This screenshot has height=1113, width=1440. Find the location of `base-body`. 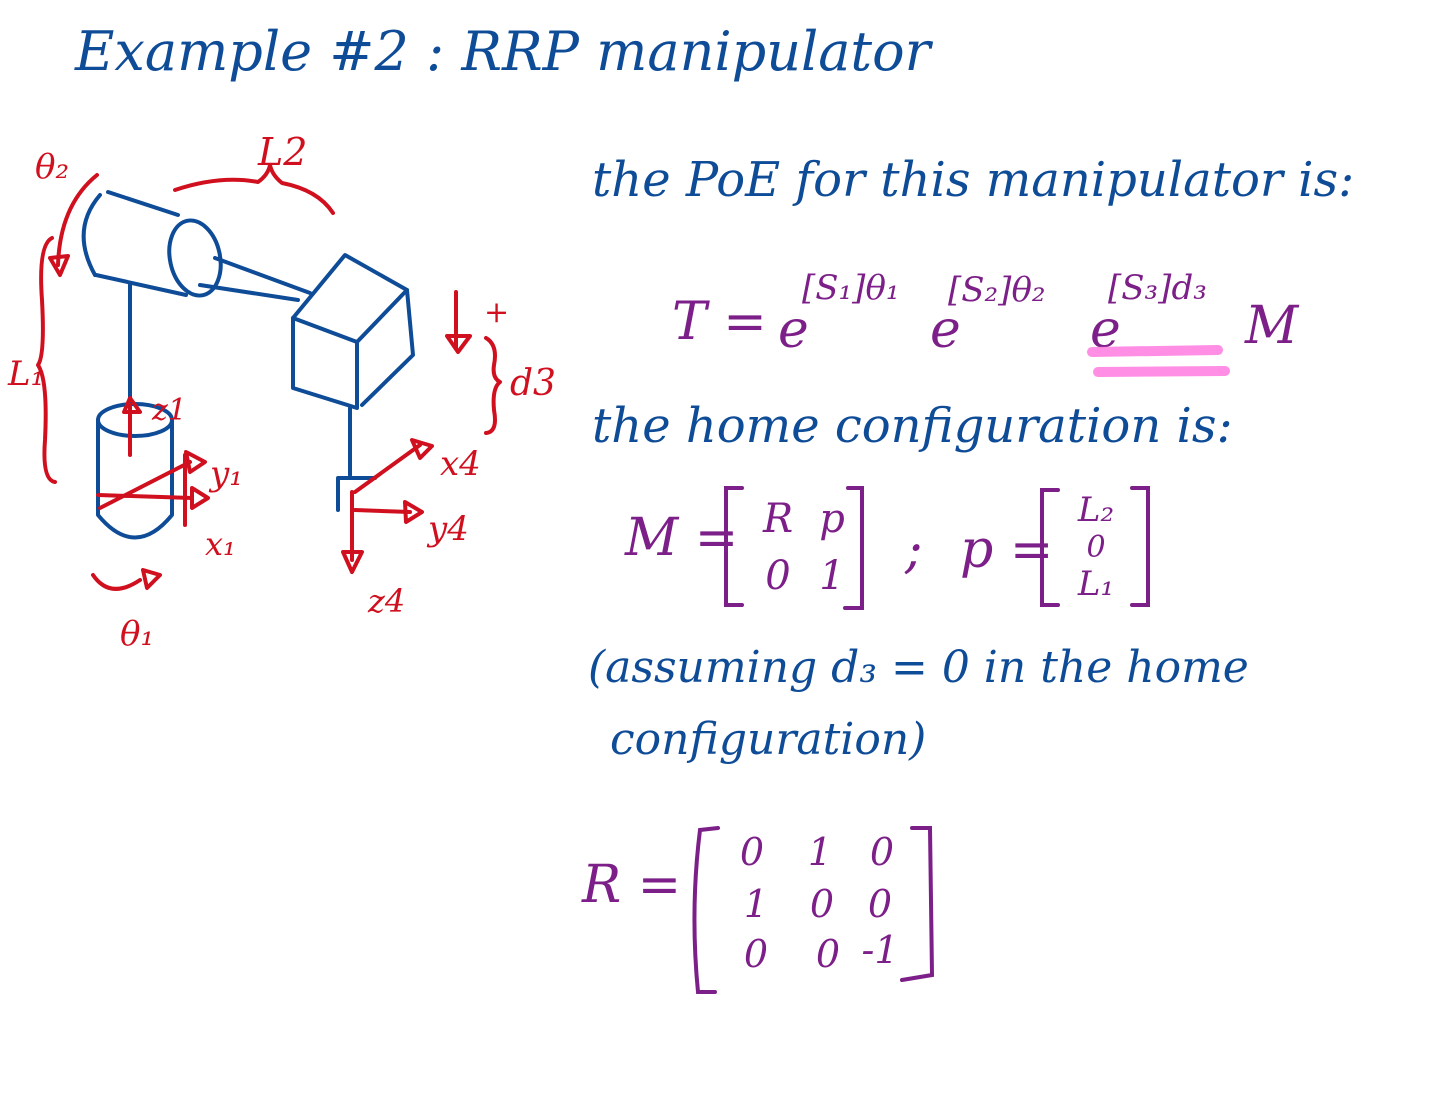

base-body is located at coordinates (135, 479).